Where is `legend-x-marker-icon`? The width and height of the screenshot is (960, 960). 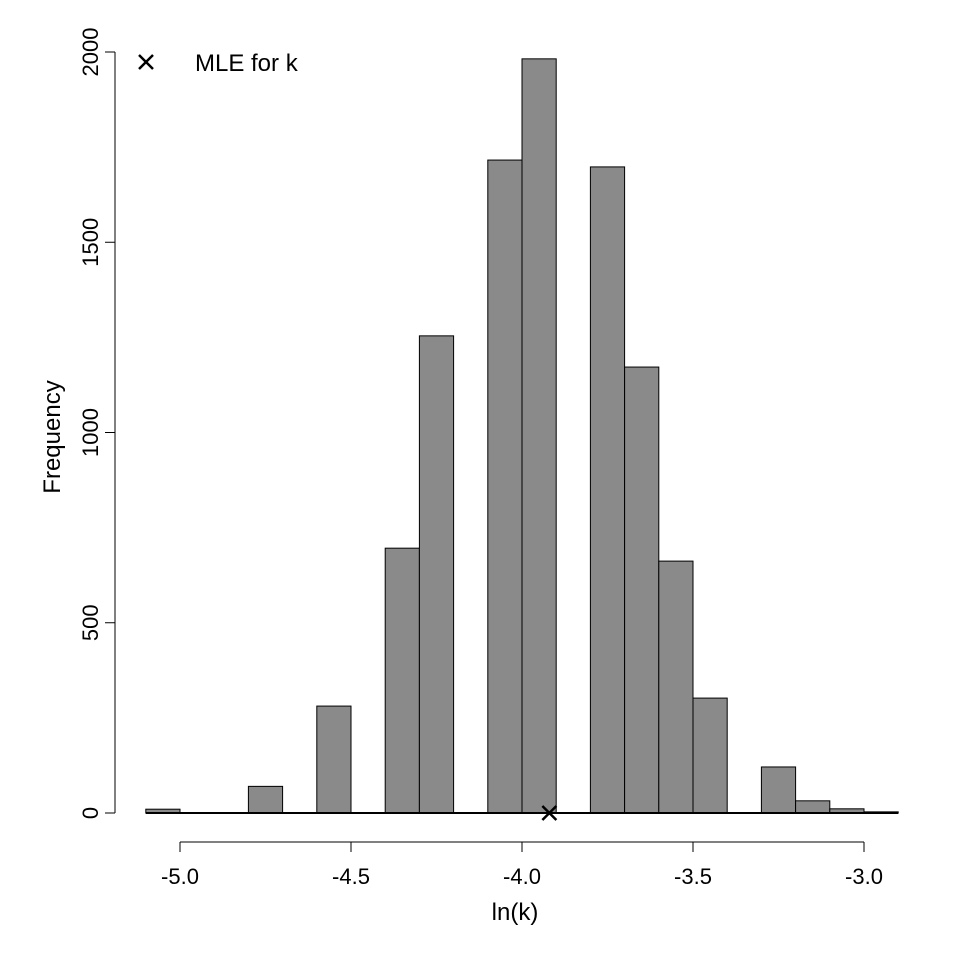 legend-x-marker-icon is located at coordinates (146, 62).